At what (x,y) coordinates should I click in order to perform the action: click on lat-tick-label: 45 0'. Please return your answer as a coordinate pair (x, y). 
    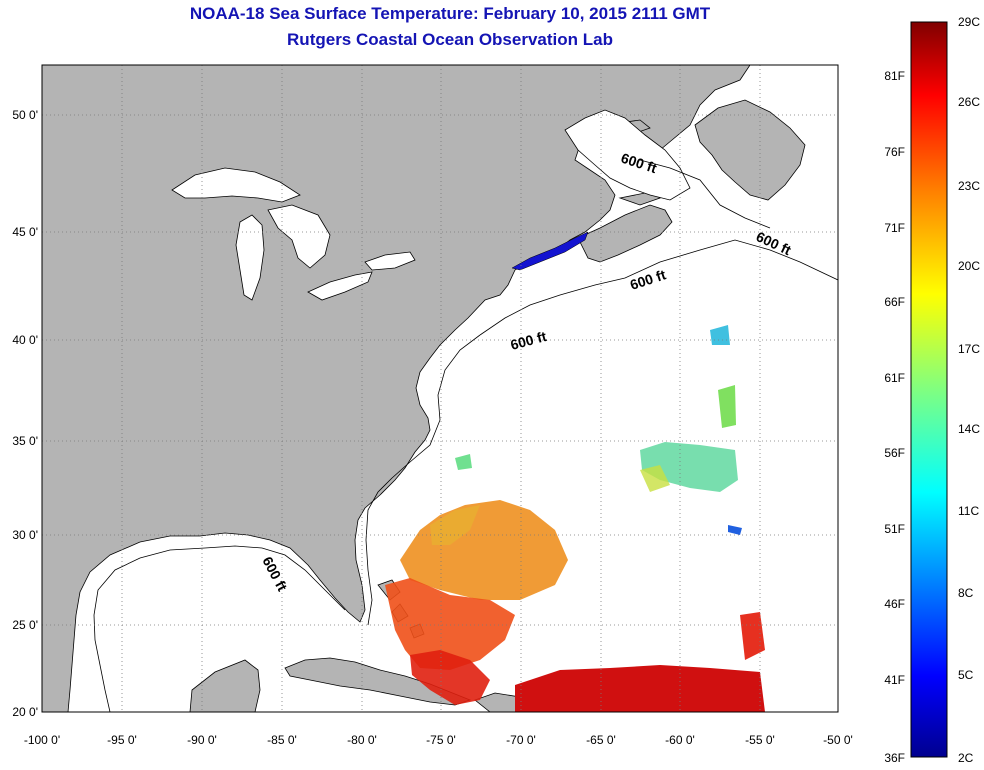
    Looking at the image, I should click on (25, 232).